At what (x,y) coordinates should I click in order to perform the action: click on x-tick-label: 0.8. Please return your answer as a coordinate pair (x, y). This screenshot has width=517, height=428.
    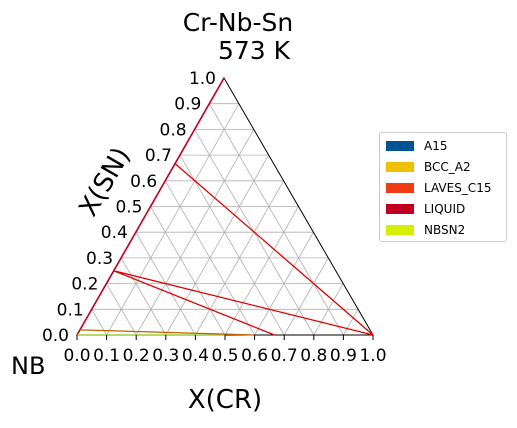
    Looking at the image, I should click on (313, 356).